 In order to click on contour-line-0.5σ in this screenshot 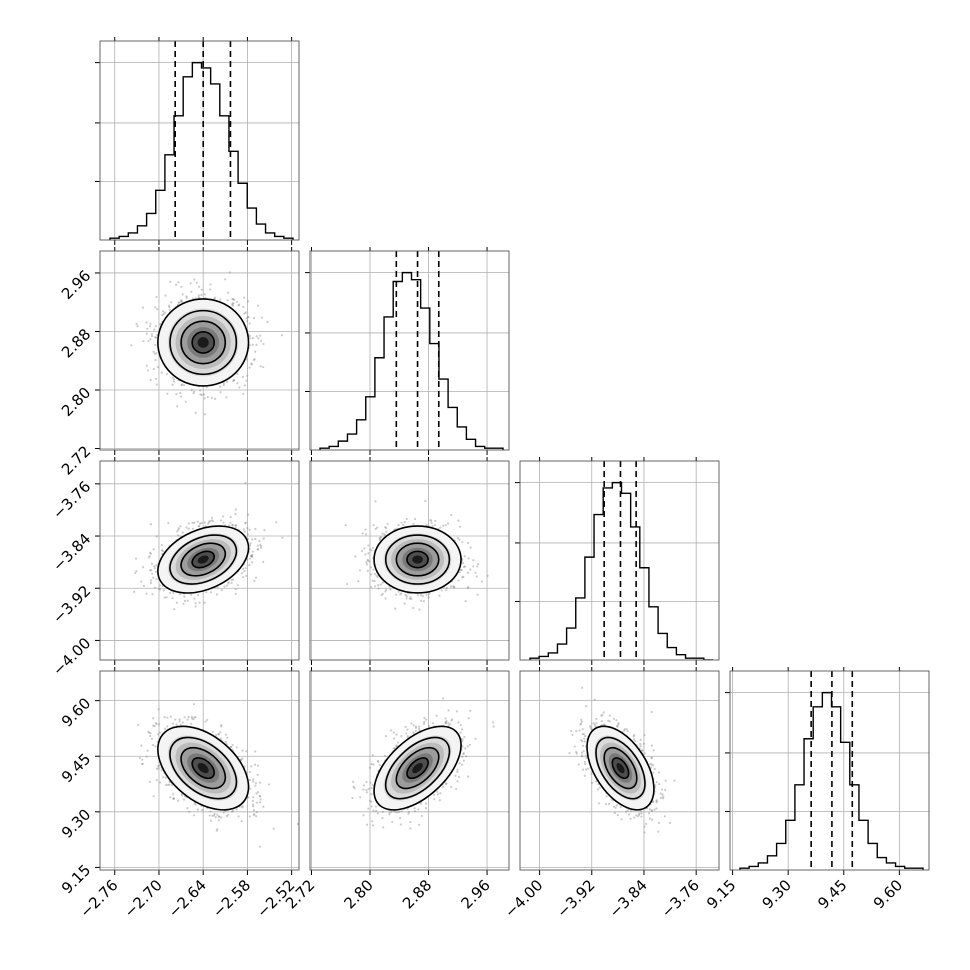, I will do `click(203, 342)`.